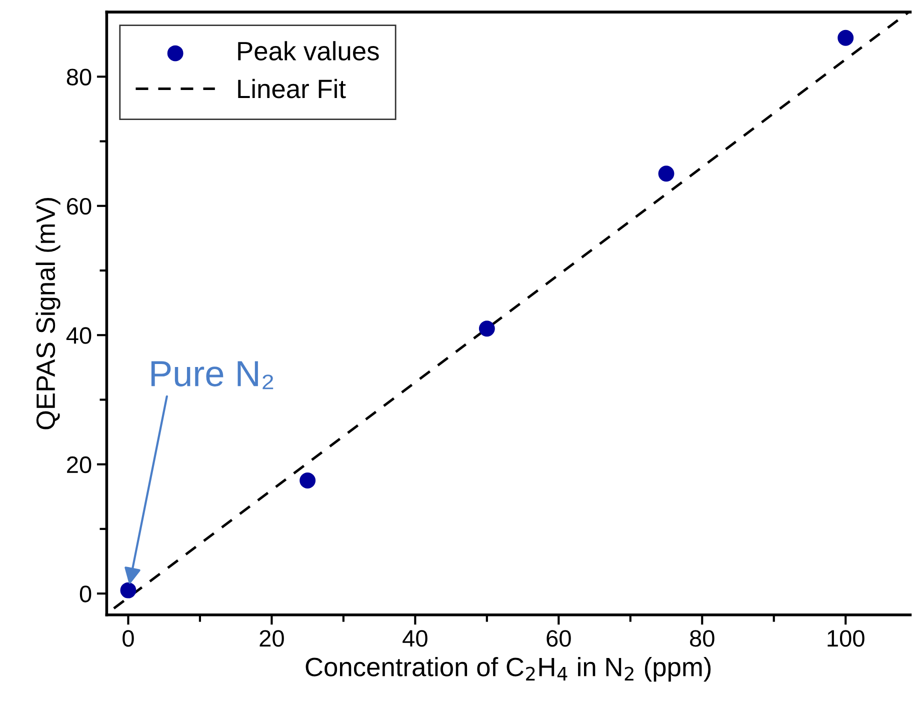 This screenshot has width=912, height=710. What do you see at coordinates (846, 638) in the screenshot?
I see `x-tick-label: 100` at bounding box center [846, 638].